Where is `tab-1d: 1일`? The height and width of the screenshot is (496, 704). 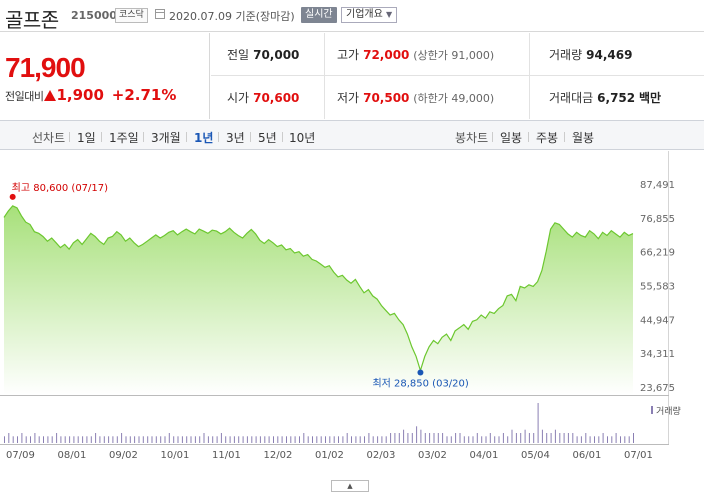 tab-1d: 1일 is located at coordinates (86, 138).